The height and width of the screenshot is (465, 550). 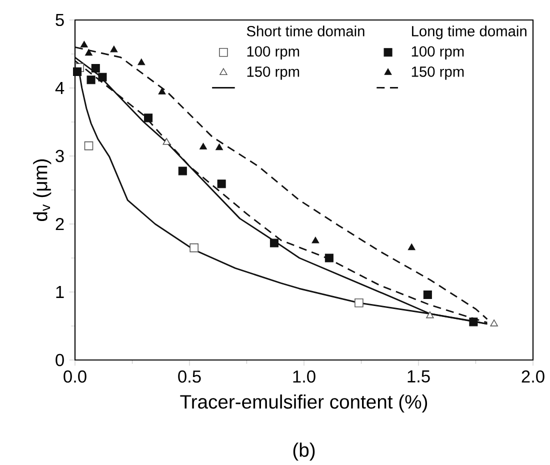 I want to click on annotation: Long time domain, so click(x=469, y=33).